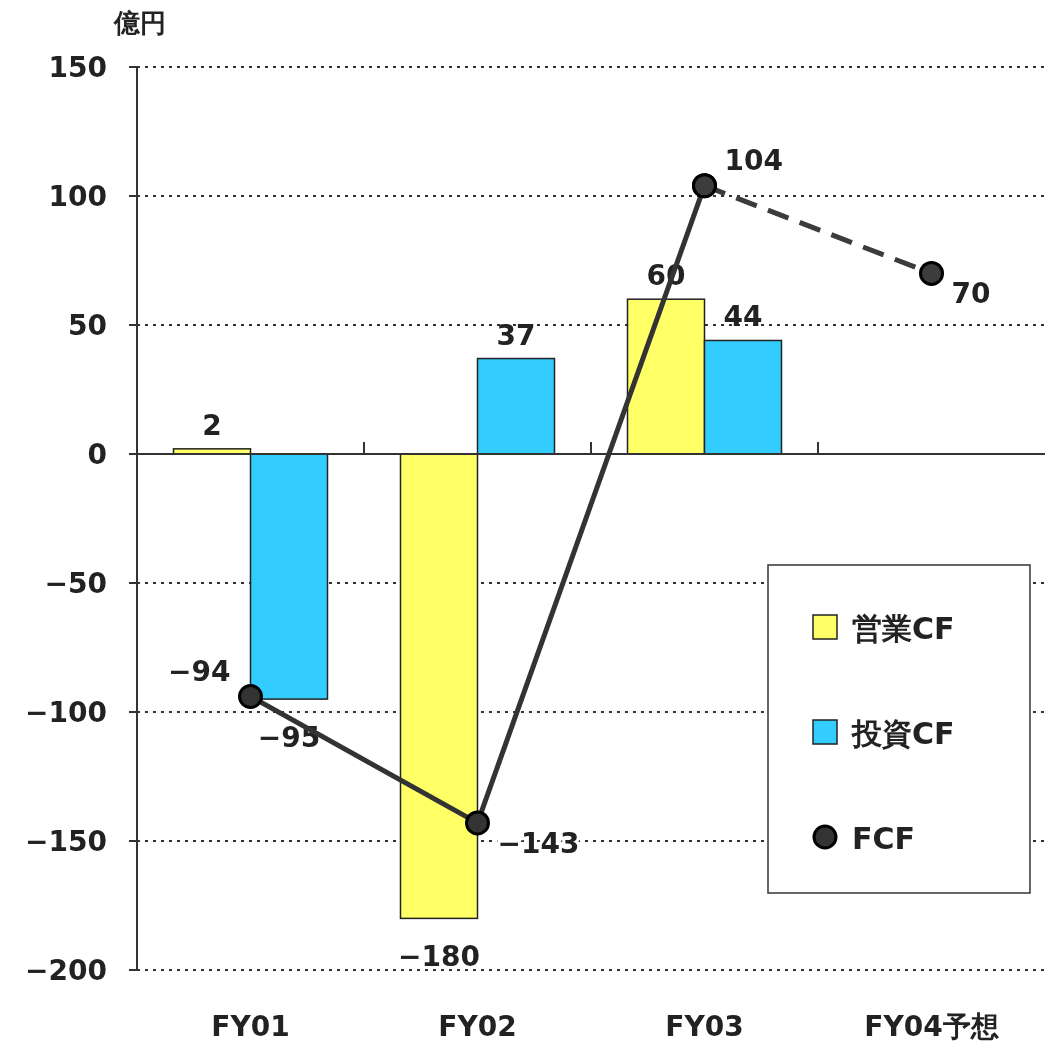 Image resolution: width=1045 pixels, height=1044 pixels. Describe the element at coordinates (66, 841) in the screenshot. I see `y-tick-label: −150` at that location.